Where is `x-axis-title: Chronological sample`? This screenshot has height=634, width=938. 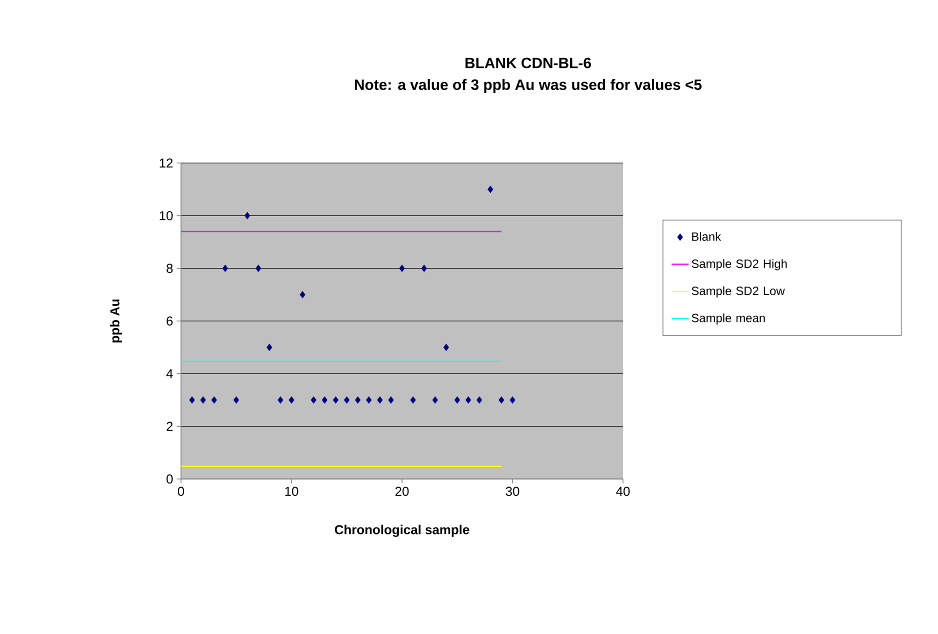 x-axis-title: Chronological sample is located at coordinates (402, 530).